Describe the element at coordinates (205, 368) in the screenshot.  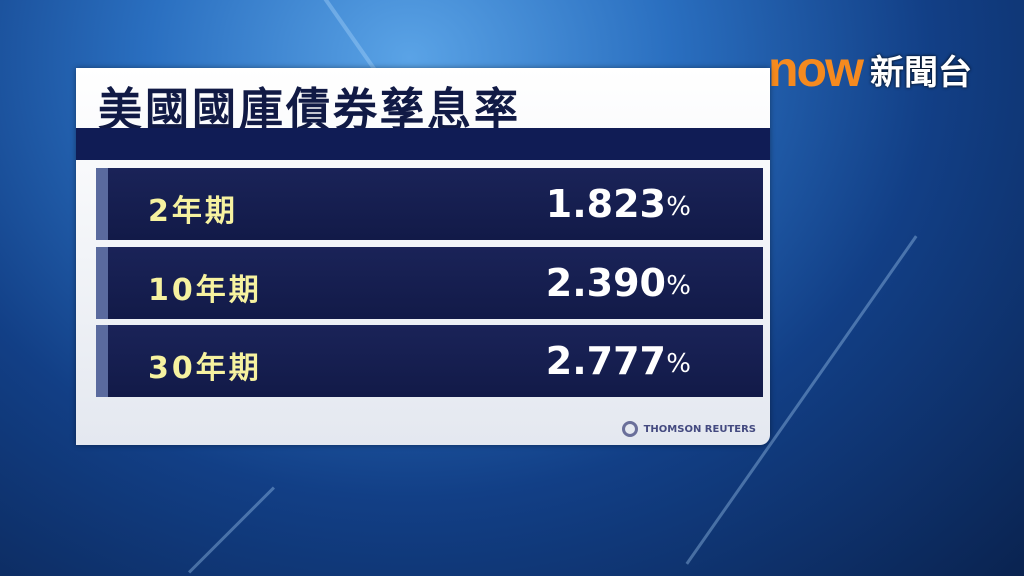
I see `row-label: 30年期` at that location.